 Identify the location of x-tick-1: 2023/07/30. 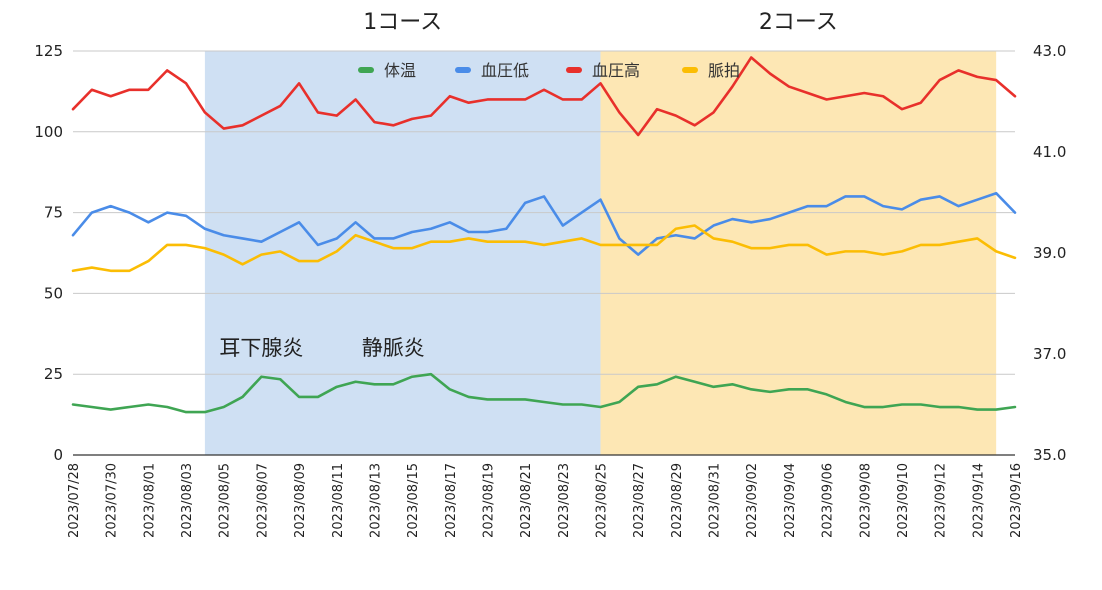
(112, 500).